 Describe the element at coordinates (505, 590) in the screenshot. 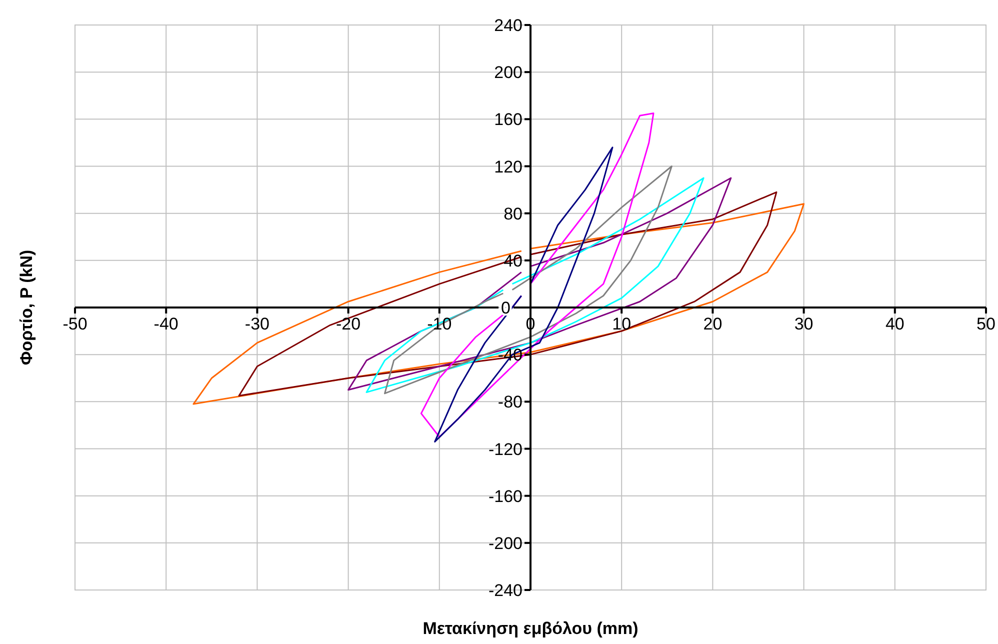

I see `y-tick-label: -240` at that location.